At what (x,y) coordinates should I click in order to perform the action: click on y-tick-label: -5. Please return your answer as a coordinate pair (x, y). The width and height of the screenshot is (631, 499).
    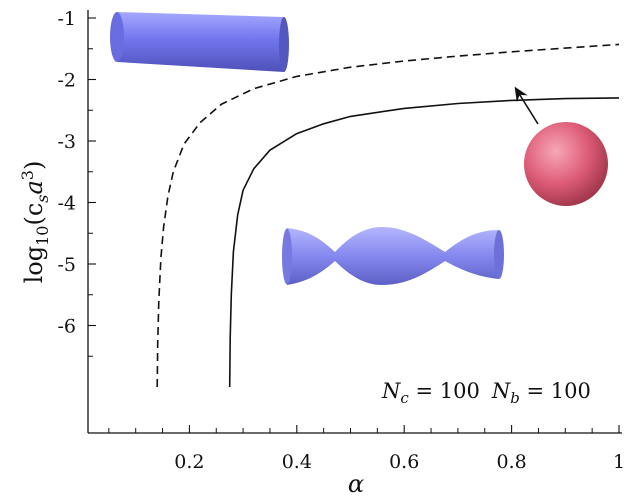
    Looking at the image, I should click on (66, 265).